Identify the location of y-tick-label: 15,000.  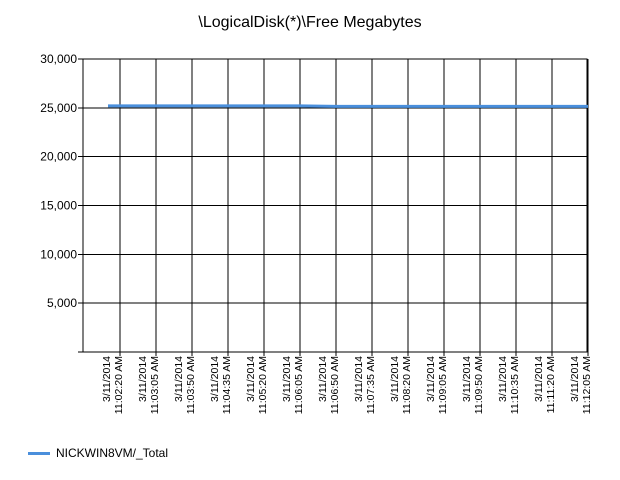
(58, 206).